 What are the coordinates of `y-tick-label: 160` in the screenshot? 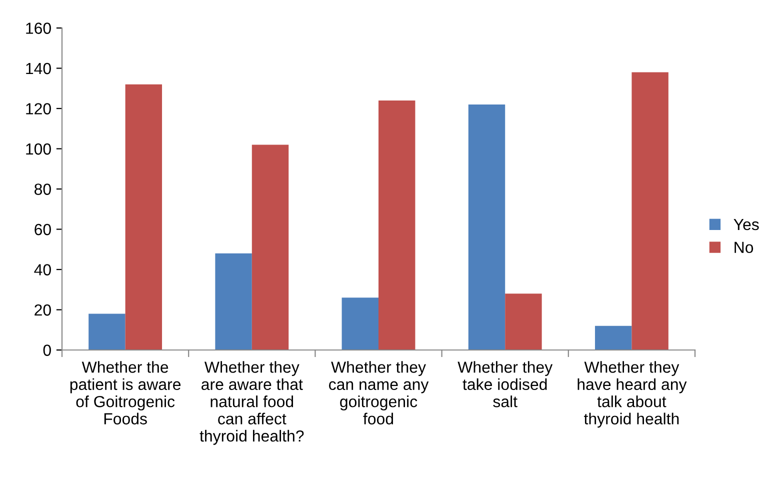 It's located at (38, 28).